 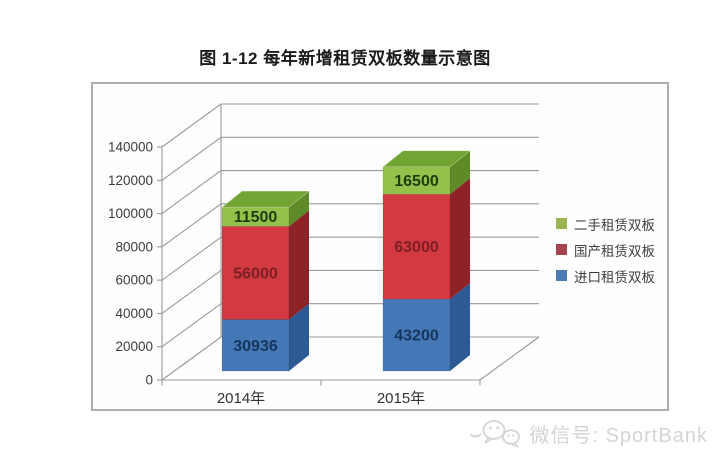 I want to click on watermark: 微信号: SportBank, so click(x=589, y=433).